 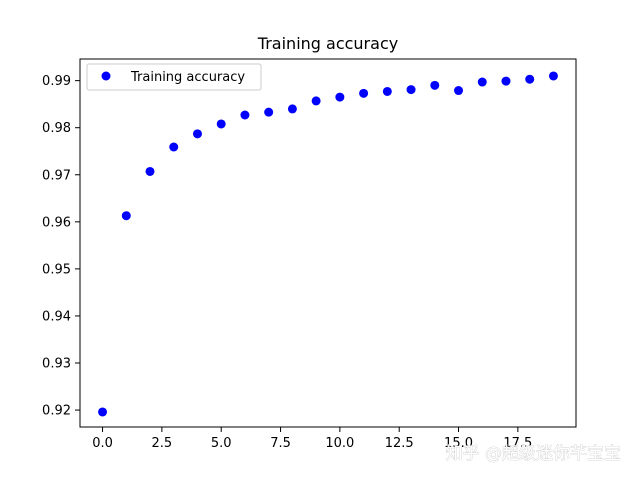 I want to click on y-tick-label: 0.92, so click(x=56, y=411).